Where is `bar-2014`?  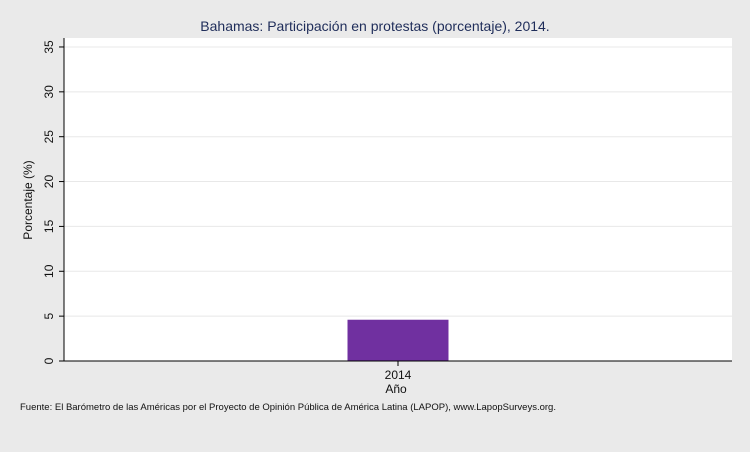
bar-2014 is located at coordinates (398, 340).